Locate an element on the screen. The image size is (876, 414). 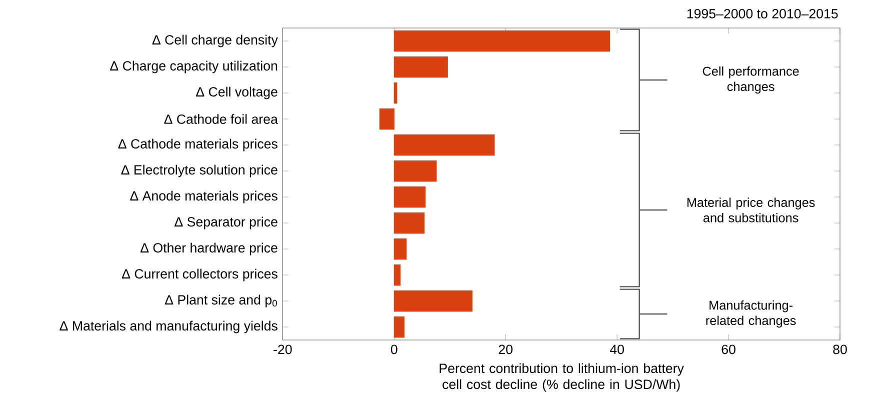
x-tick-label: 0 is located at coordinates (394, 349).